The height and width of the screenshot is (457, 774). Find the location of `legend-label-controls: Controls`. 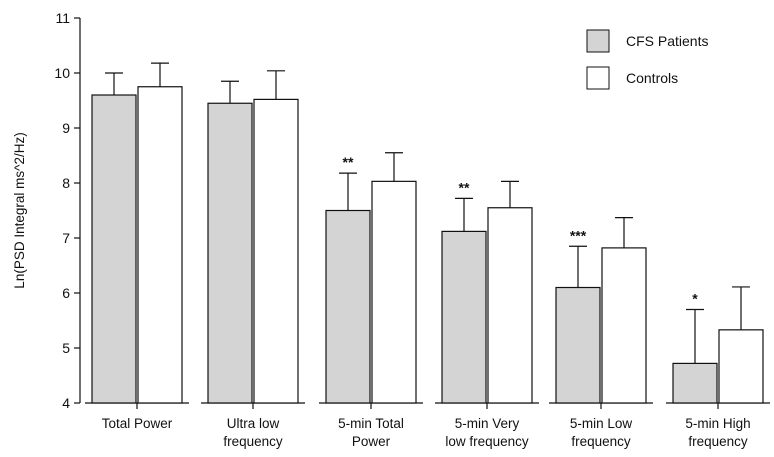

legend-label-controls: Controls is located at coordinates (652, 78).